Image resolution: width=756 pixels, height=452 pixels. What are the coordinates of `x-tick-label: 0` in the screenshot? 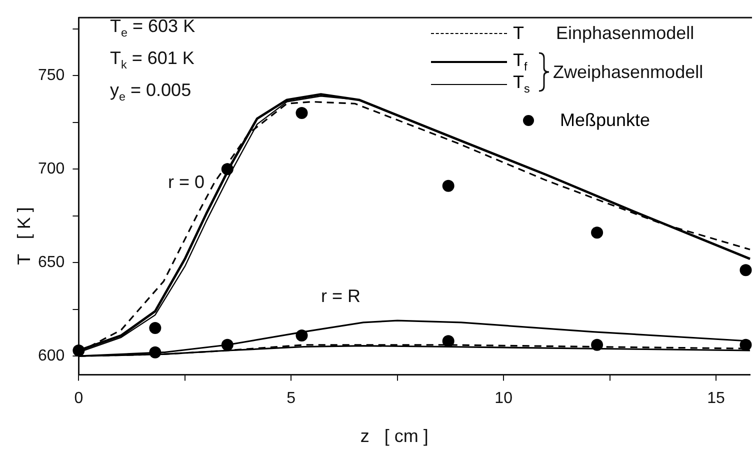 It's located at (79, 398).